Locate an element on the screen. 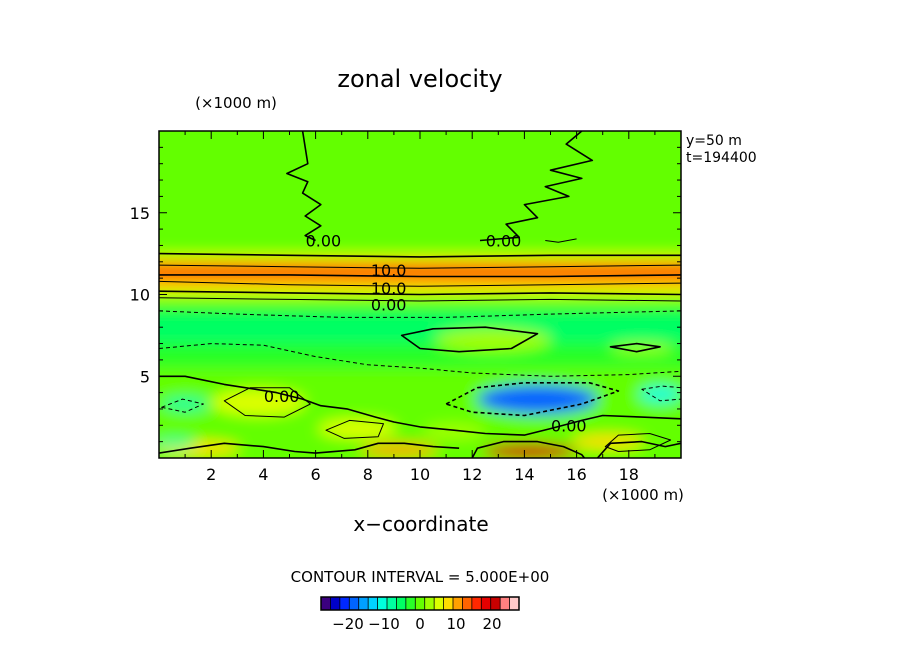 The width and height of the screenshot is (904, 658). x-tick-label: 10 is located at coordinates (420, 474).